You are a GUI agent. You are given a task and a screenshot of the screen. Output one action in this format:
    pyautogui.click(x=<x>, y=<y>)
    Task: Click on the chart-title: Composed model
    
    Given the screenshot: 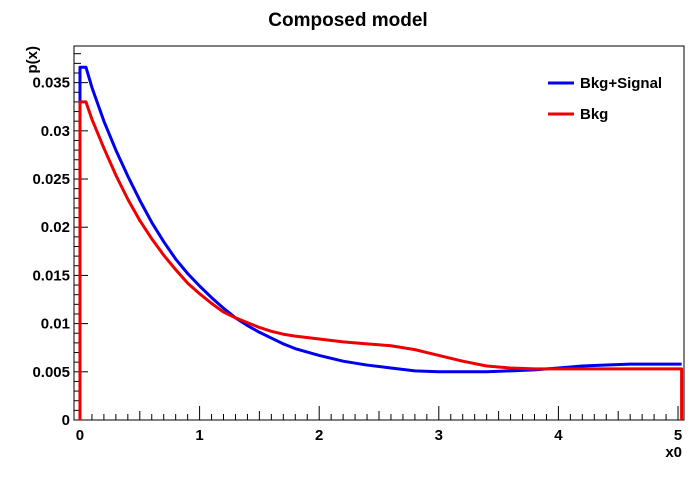 What is the action you would take?
    pyautogui.click(x=347, y=20)
    